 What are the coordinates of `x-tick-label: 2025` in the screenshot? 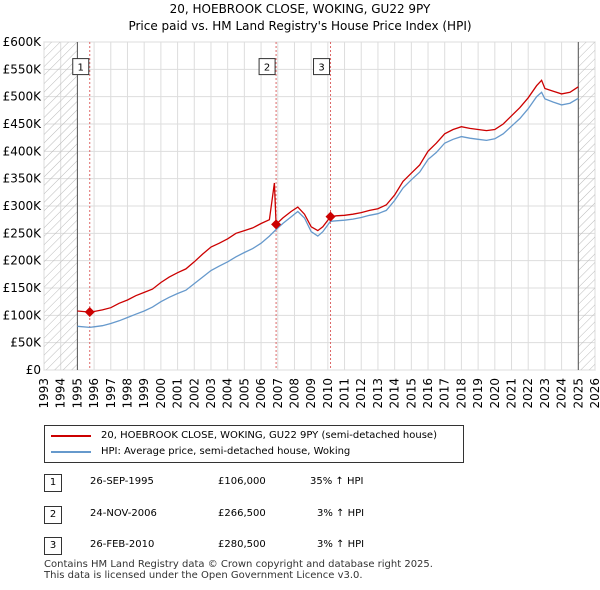 It's located at (578, 393).